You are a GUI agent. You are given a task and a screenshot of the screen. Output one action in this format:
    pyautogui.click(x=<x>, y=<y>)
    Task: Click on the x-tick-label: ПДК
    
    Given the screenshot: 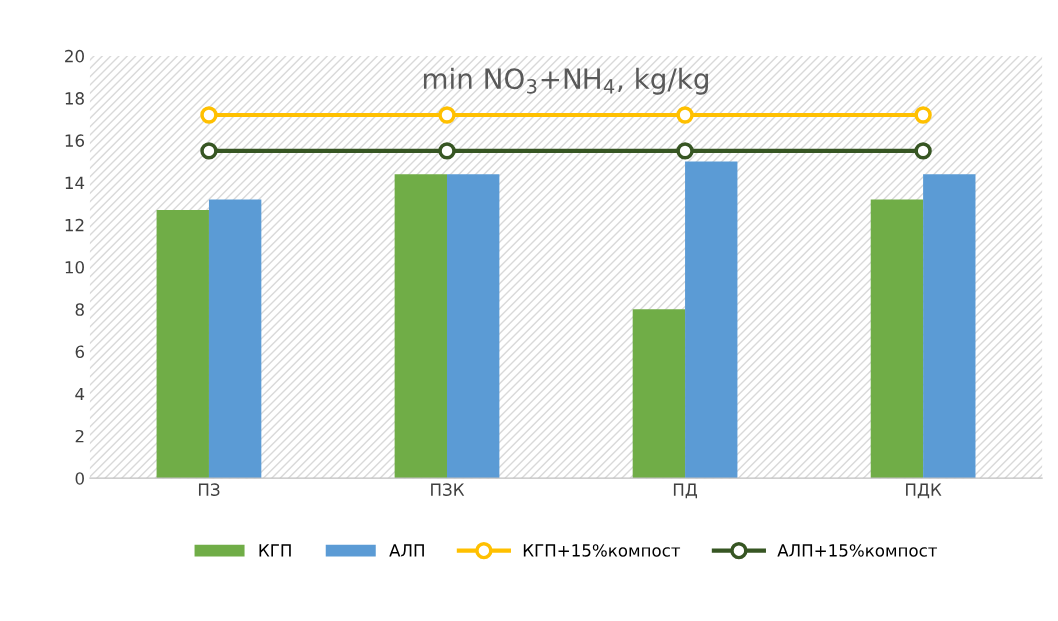 What is the action you would take?
    pyautogui.click(x=924, y=491)
    